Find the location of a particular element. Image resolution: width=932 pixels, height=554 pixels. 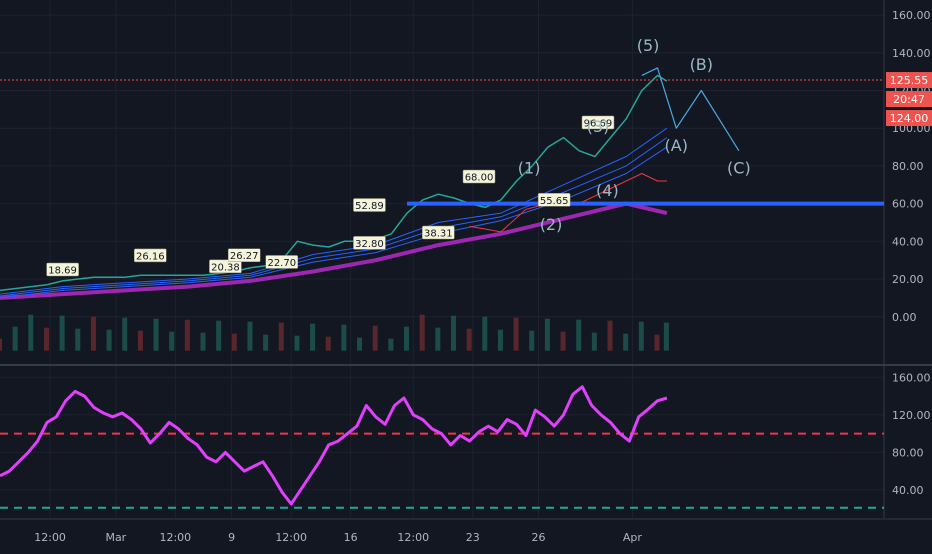

price-annotation-label: 96.69 is located at coordinates (598, 123).